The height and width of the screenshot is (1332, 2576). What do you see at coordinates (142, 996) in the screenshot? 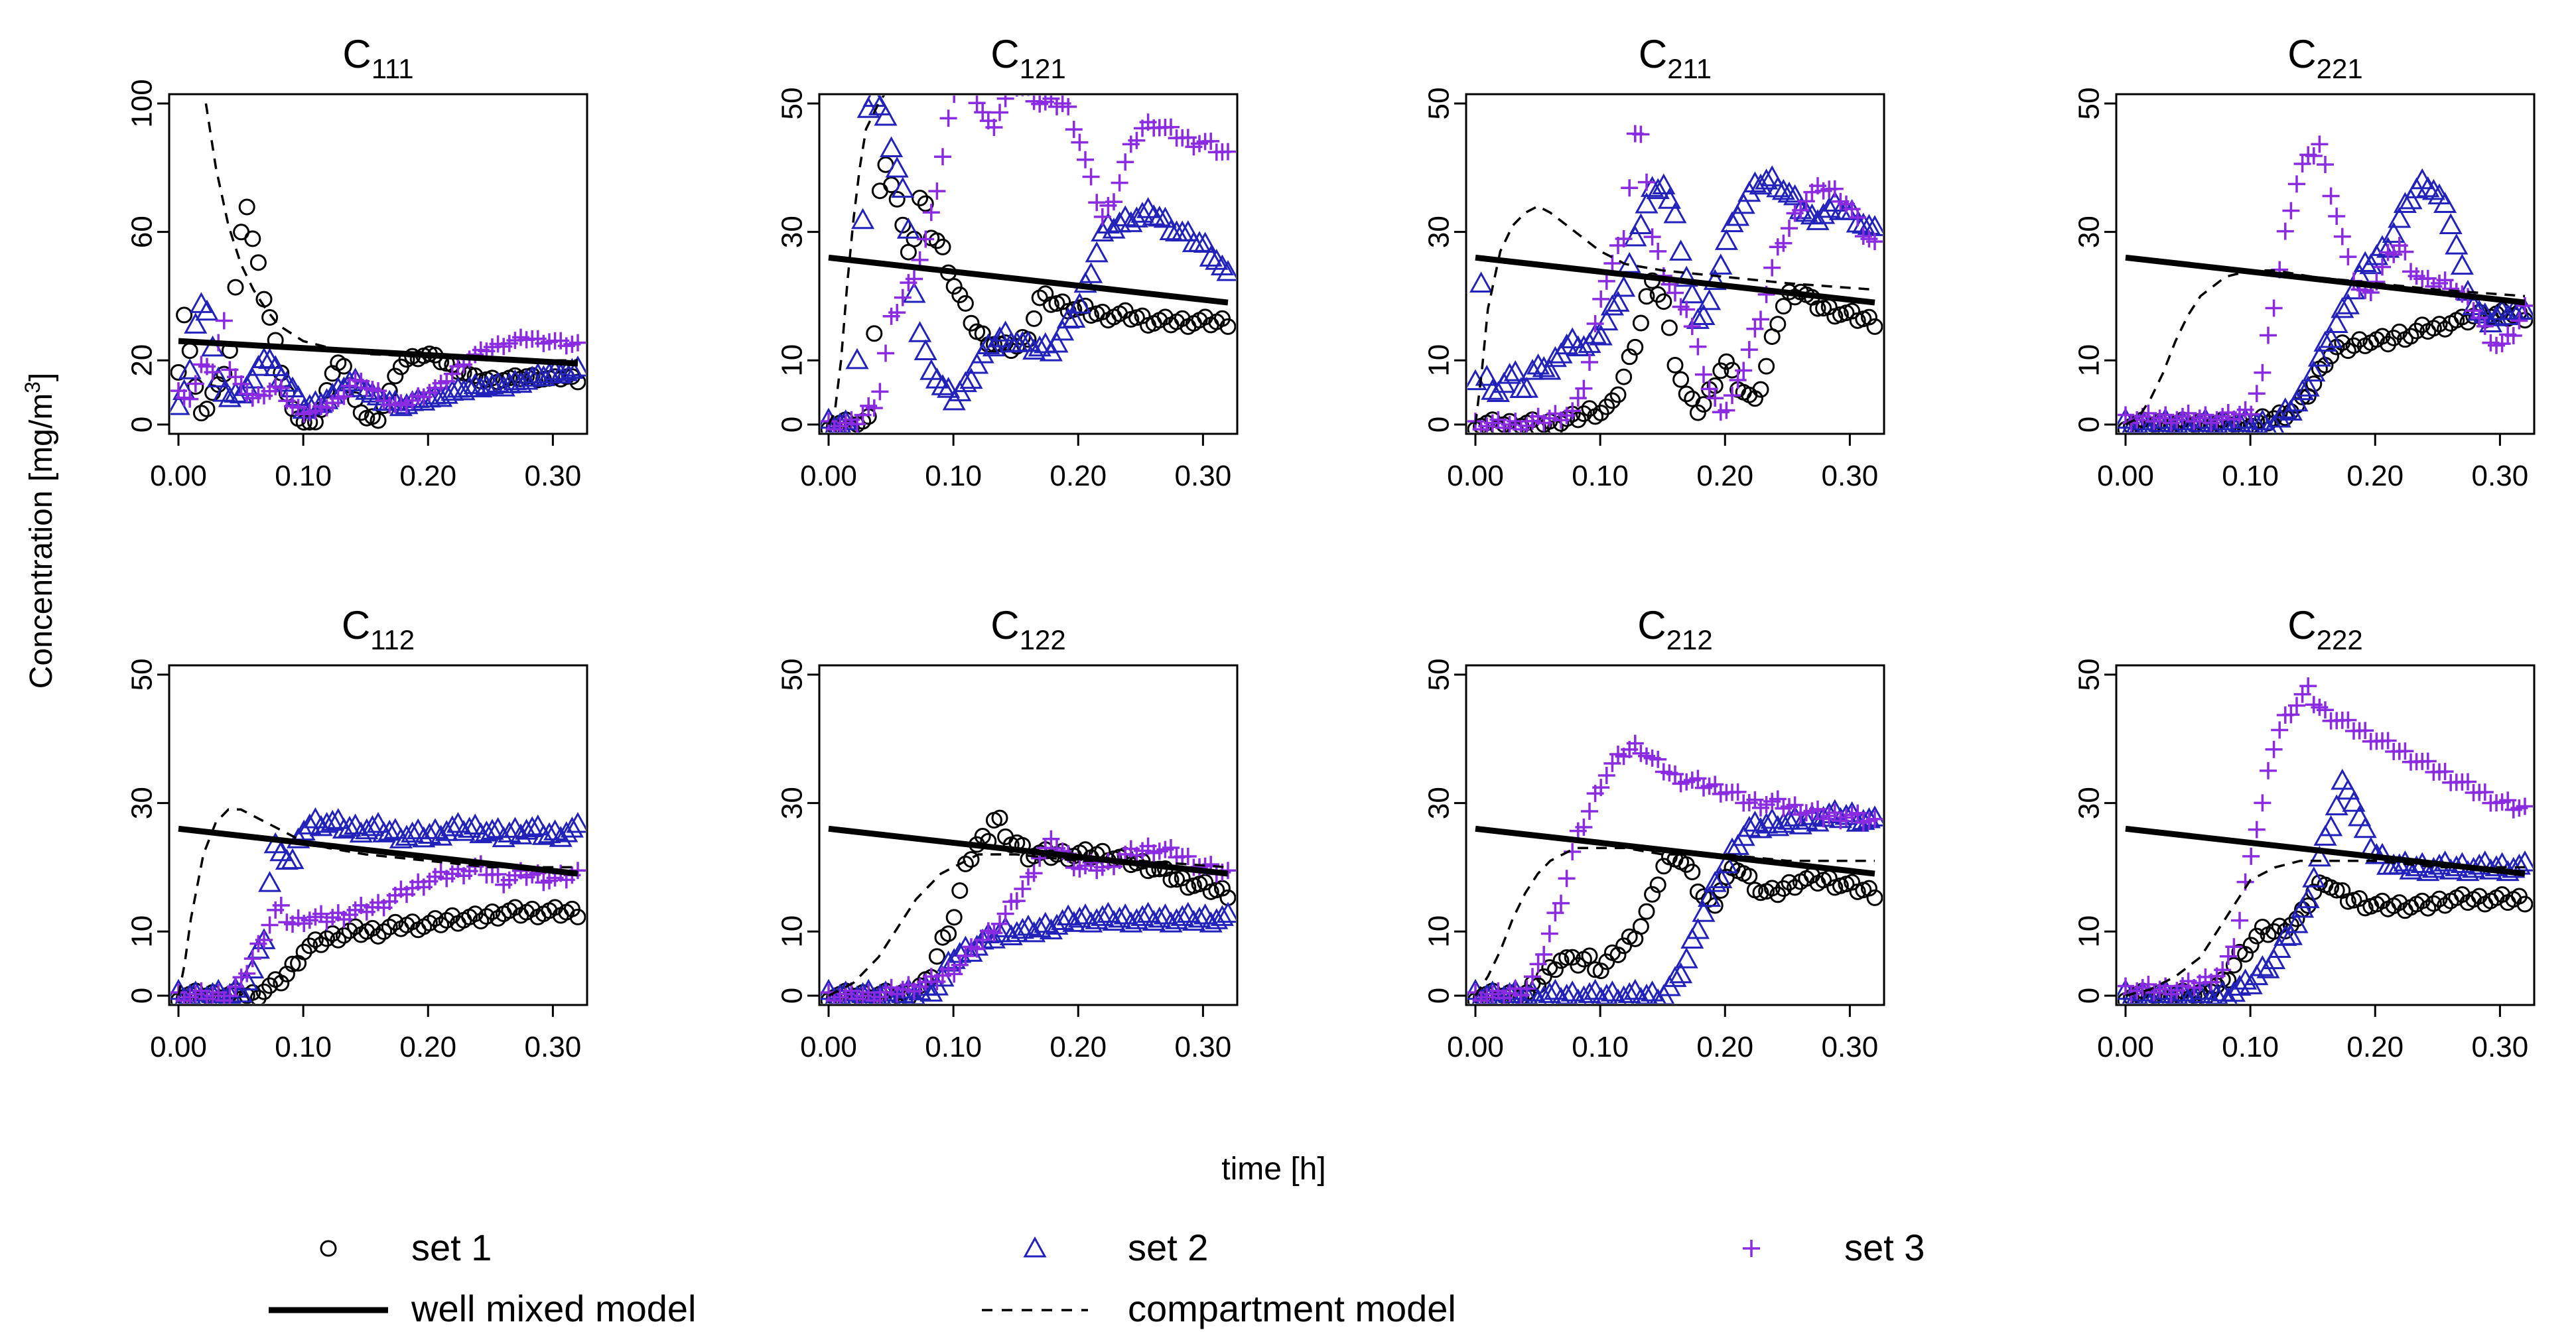
I see `y-tick-label: 0` at bounding box center [142, 996].